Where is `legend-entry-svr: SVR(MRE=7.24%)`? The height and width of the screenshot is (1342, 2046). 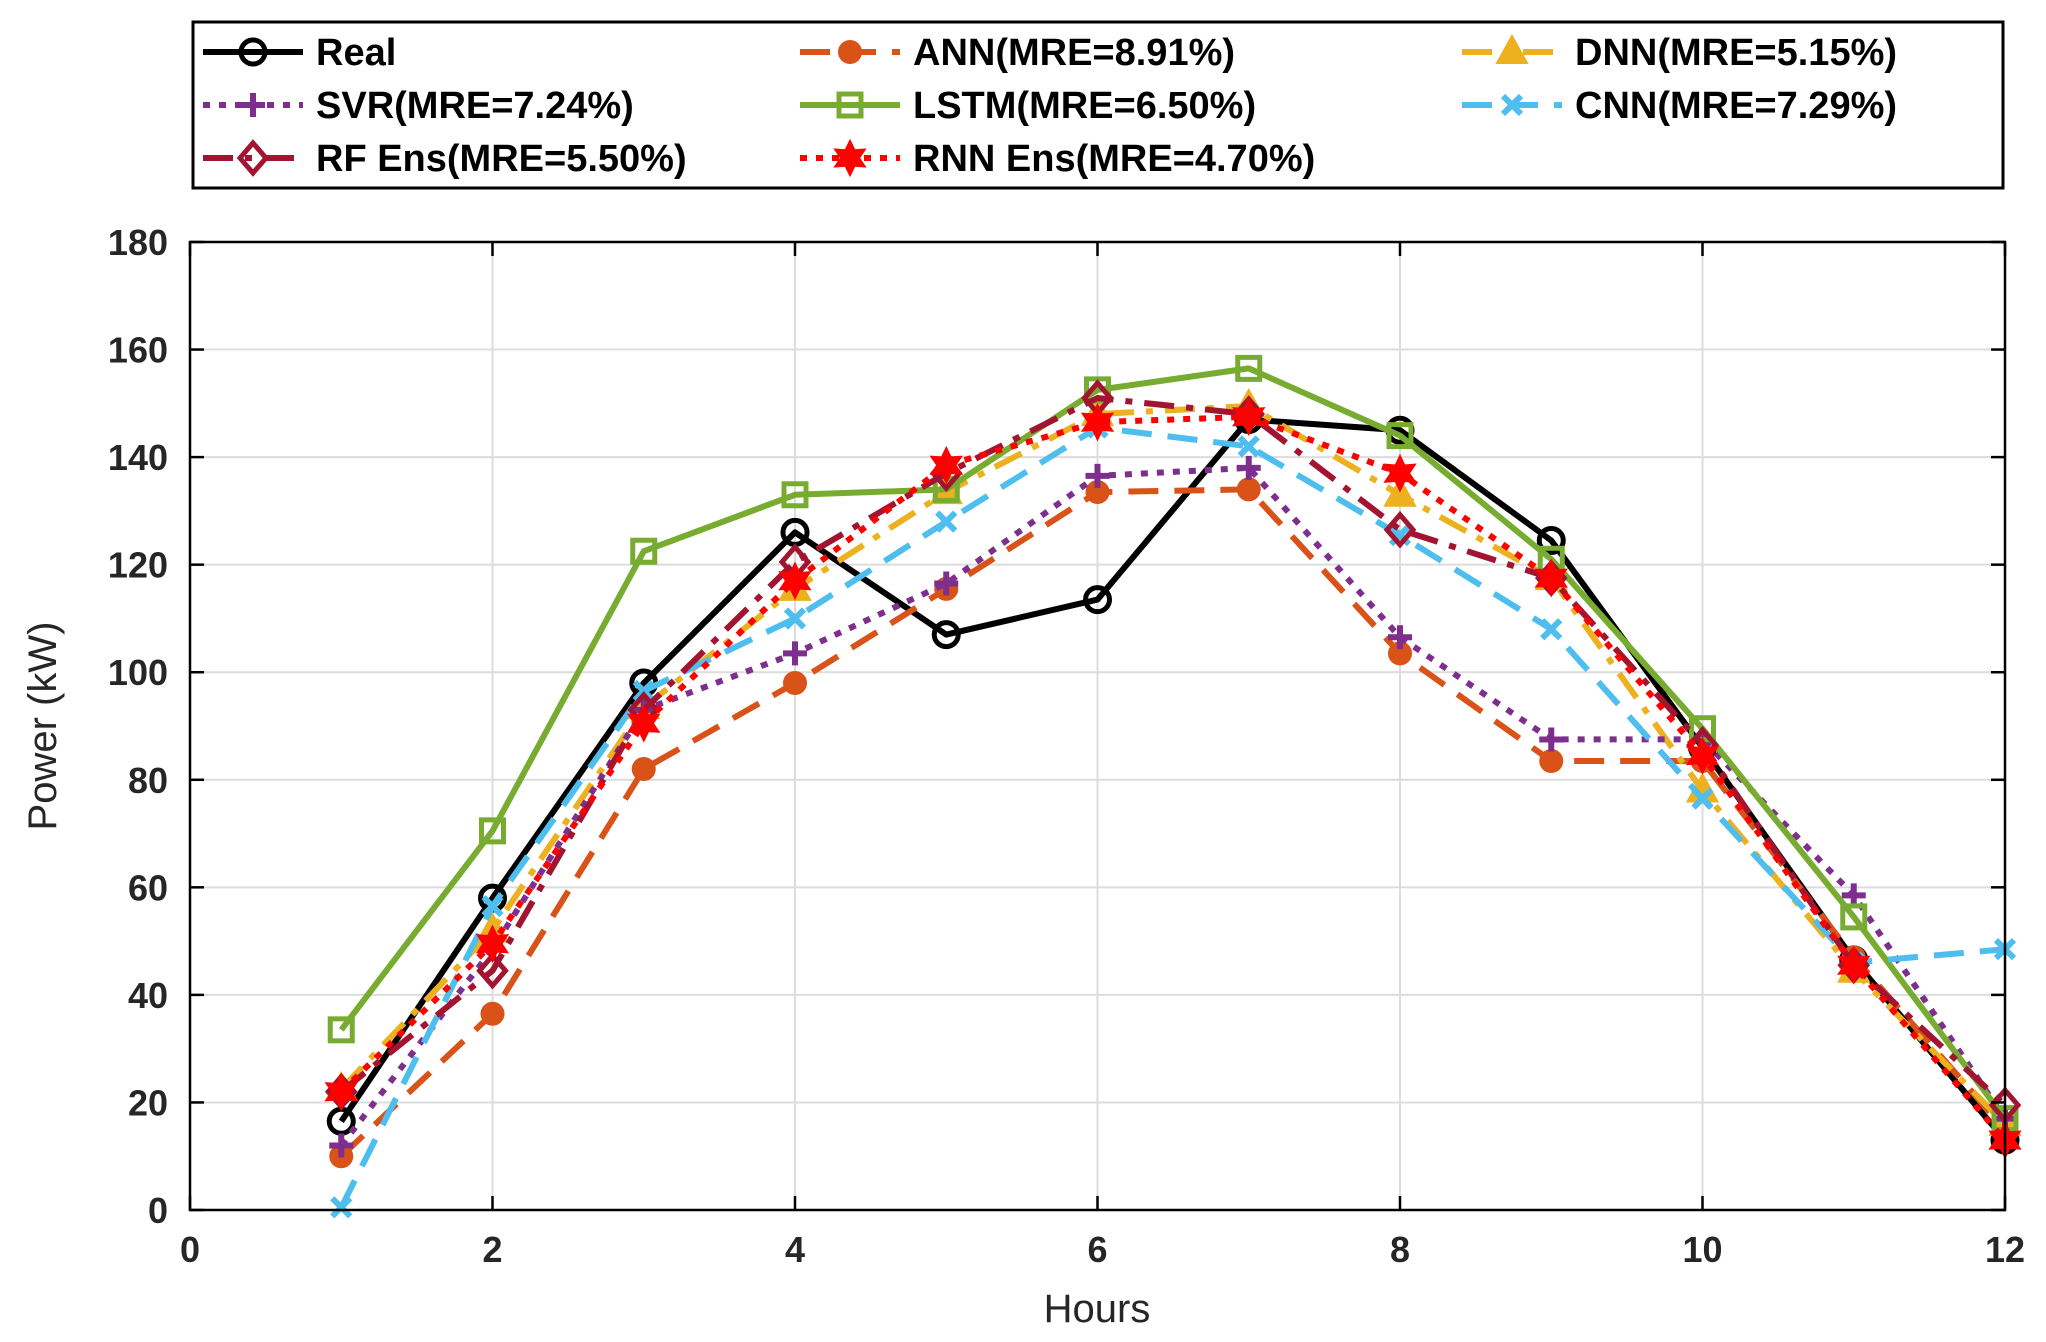
legend-entry-svr: SVR(MRE=7.24%) is located at coordinates (418, 106).